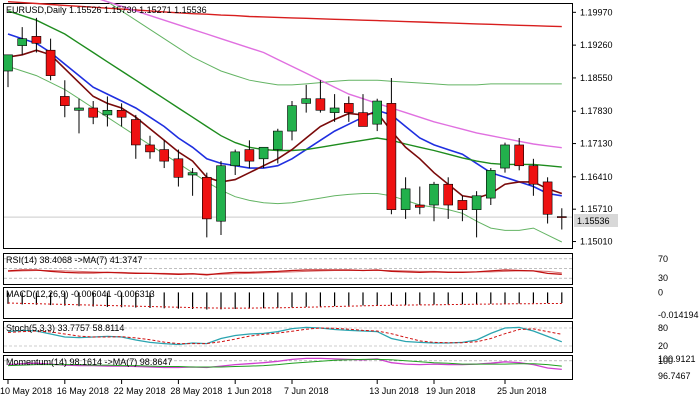 This screenshot has width=700, height=405. What do you see at coordinates (596, 209) in the screenshot?
I see `price-axis-label: 1.15710` at bounding box center [596, 209].